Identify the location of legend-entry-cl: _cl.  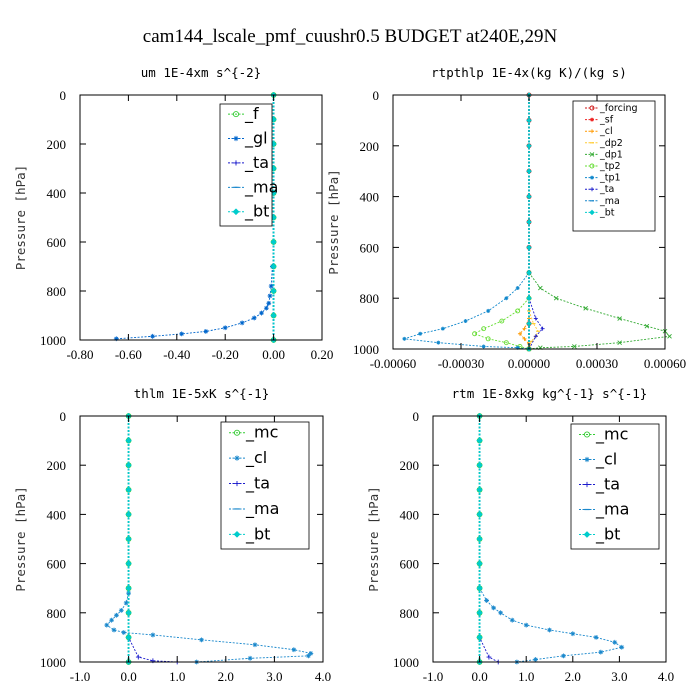
(248, 458).